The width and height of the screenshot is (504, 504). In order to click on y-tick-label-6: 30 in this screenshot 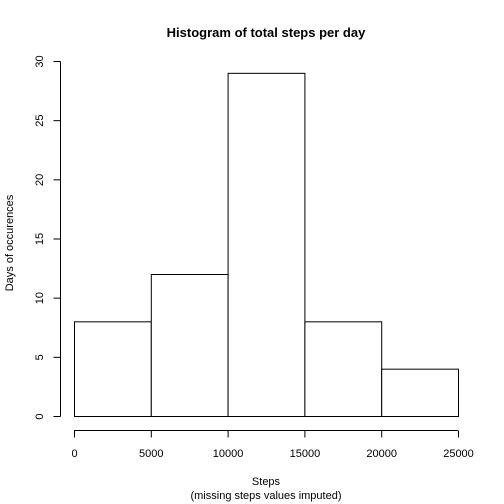, I will do `click(40, 61)`.